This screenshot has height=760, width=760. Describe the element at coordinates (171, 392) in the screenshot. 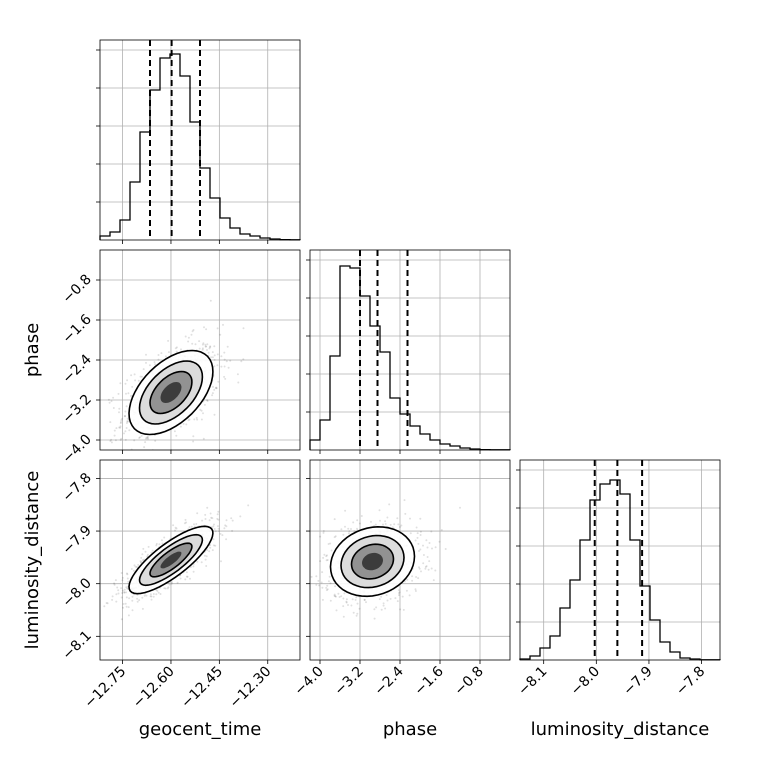

I see `contour-line` at that location.